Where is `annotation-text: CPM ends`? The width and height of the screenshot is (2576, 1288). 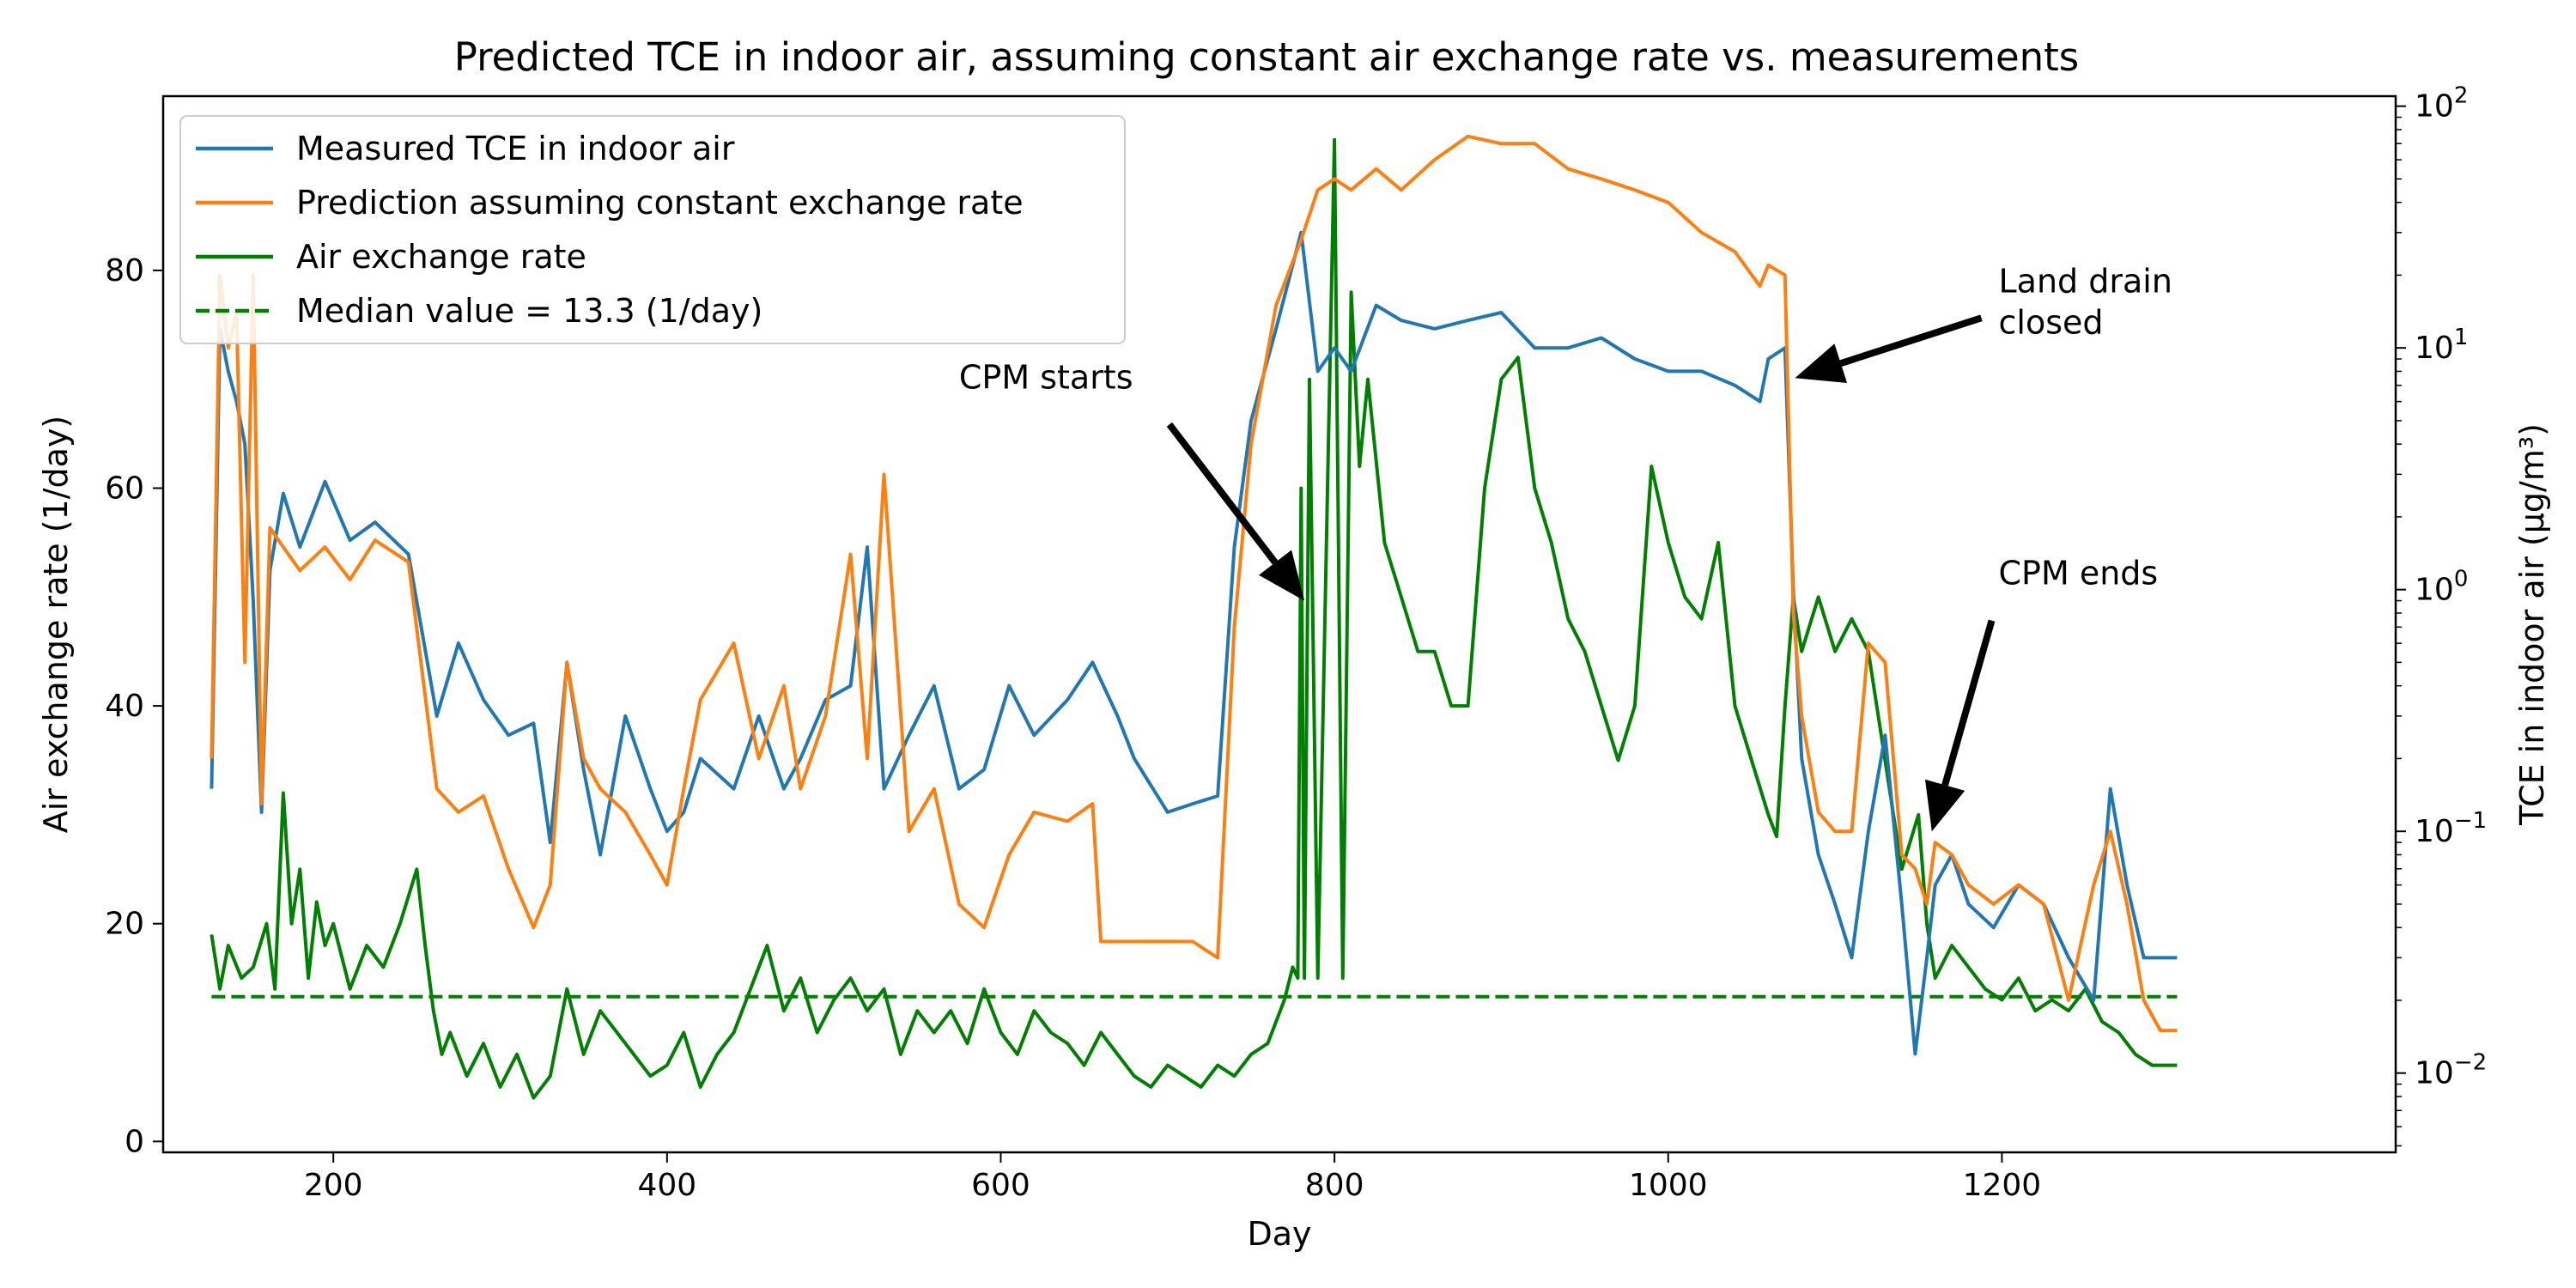
annotation-text: CPM ends is located at coordinates (2079, 574).